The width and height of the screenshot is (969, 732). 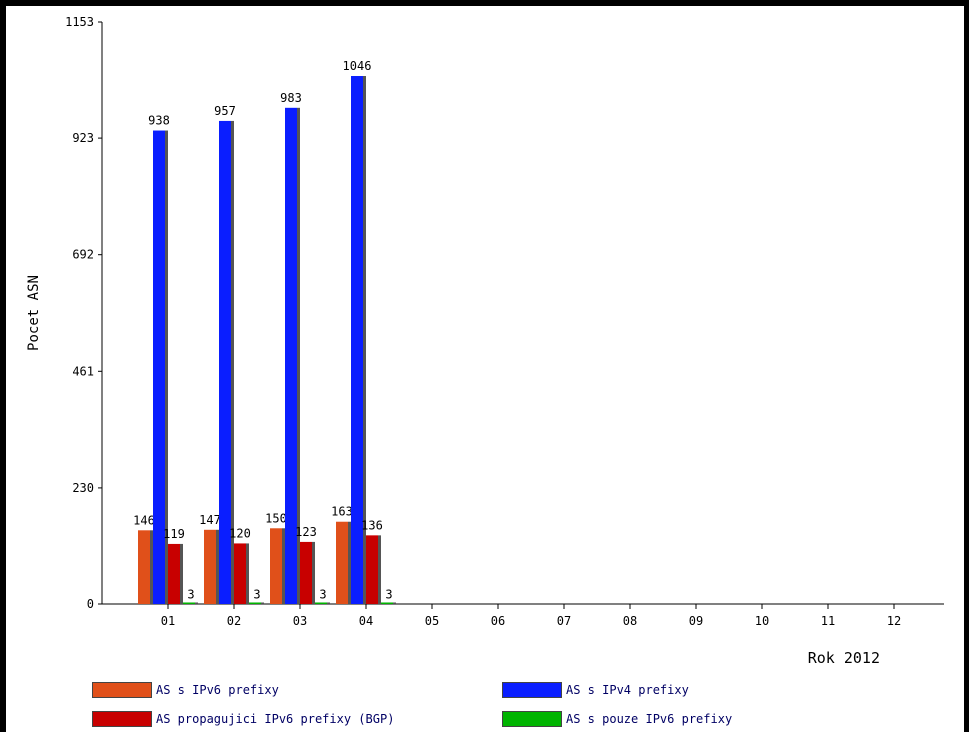 I want to click on x-tick-label: 02, so click(x=234, y=621).